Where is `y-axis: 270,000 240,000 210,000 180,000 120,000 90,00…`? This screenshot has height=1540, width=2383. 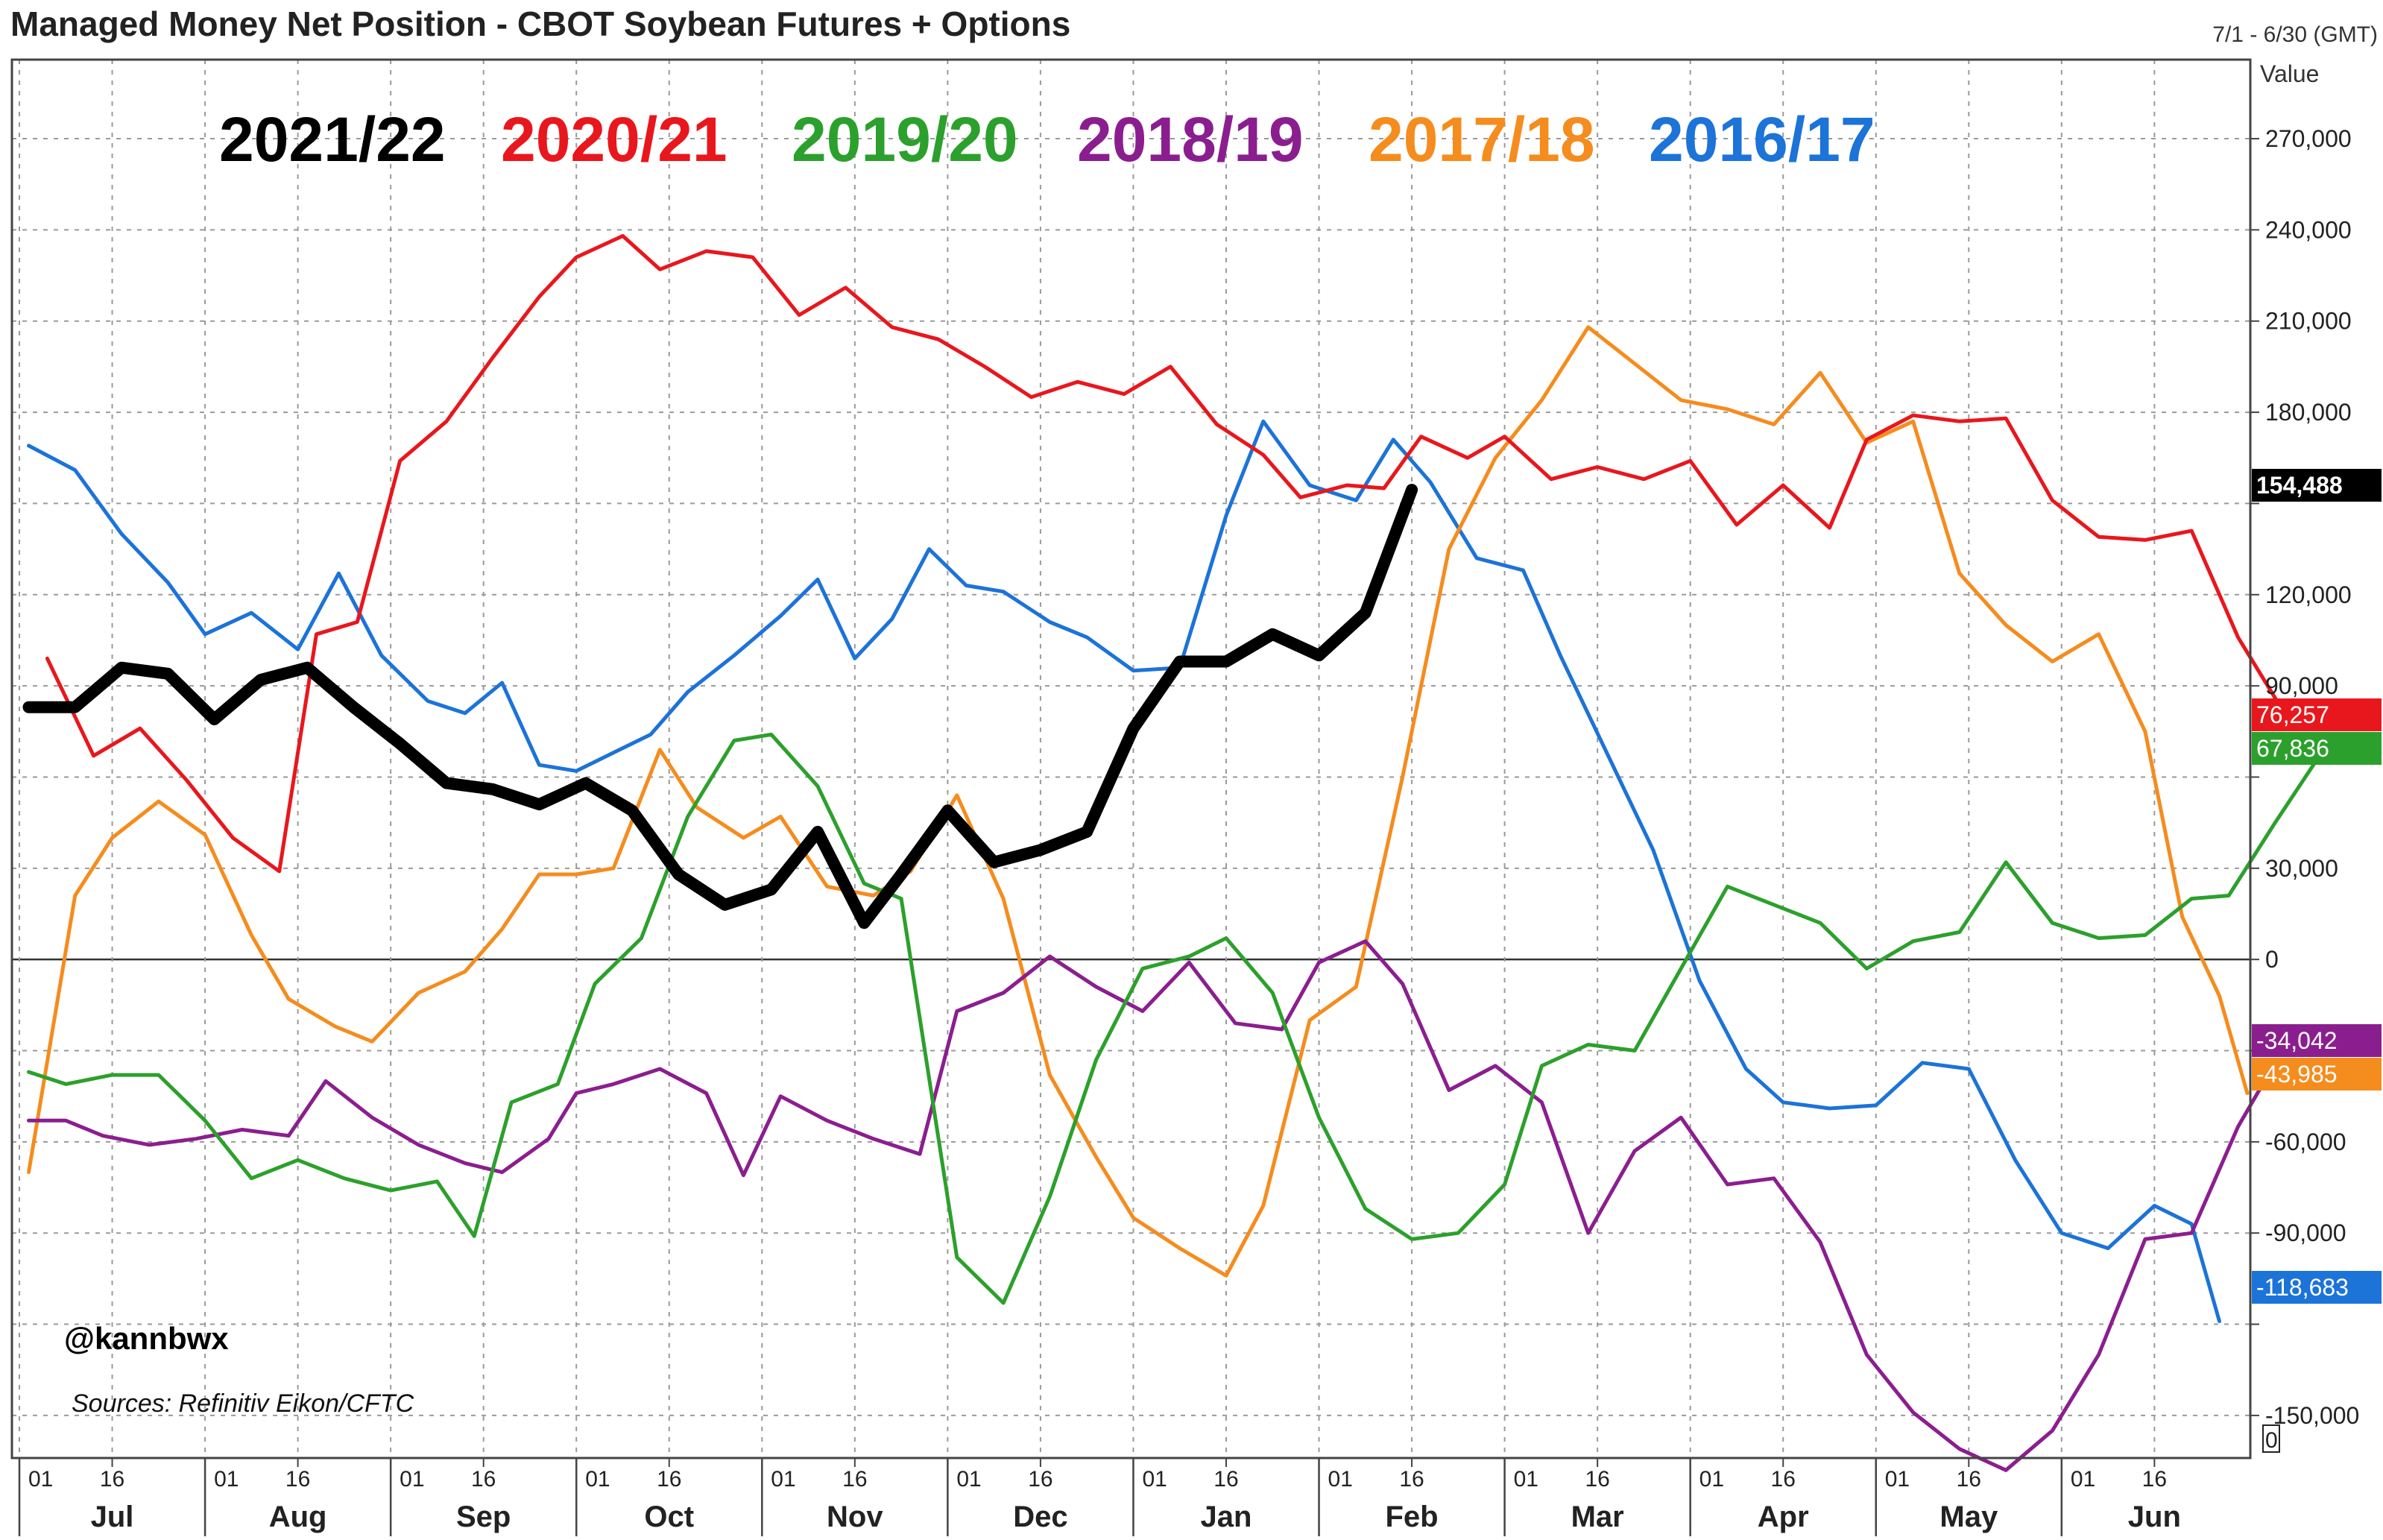 y-axis: 270,000 240,000 210,000 180,000 120,000 90,00… is located at coordinates (2304, 789).